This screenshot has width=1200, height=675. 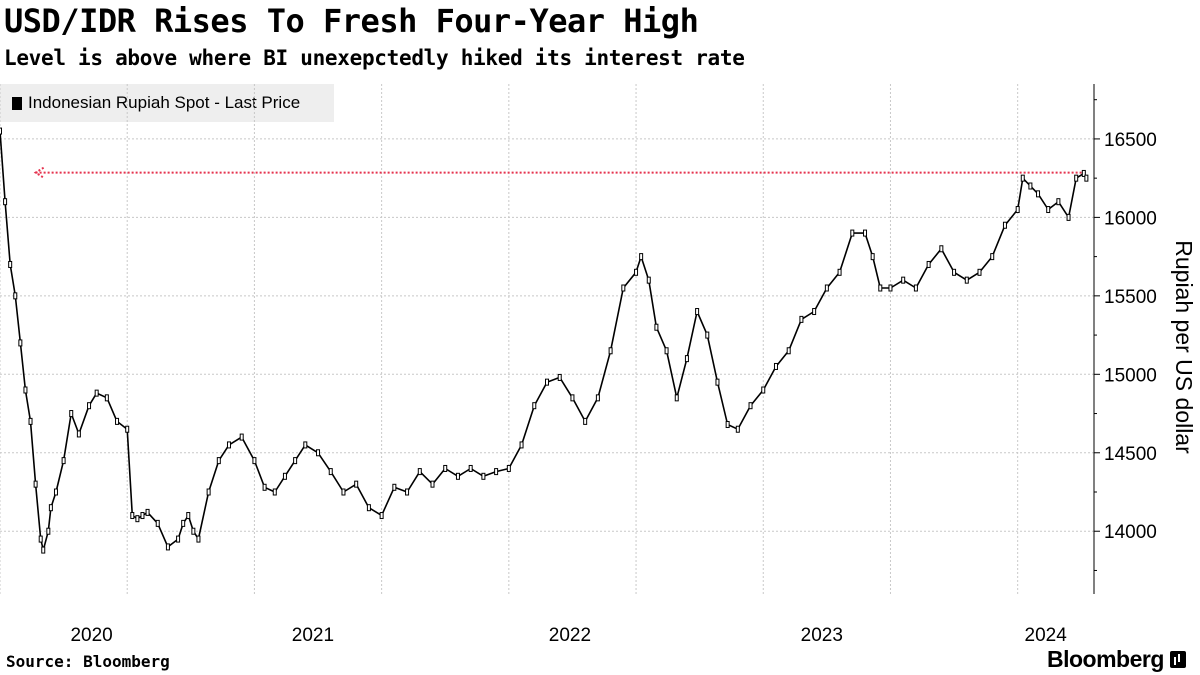 What do you see at coordinates (1130, 140) in the screenshot?
I see `y-tick-label: 16500` at bounding box center [1130, 140].